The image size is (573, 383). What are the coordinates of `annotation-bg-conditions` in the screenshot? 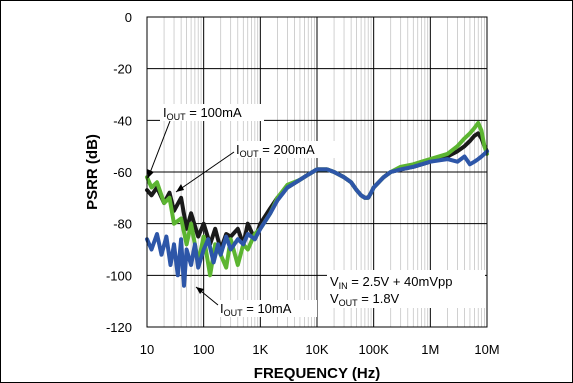 It's located at (406, 289).